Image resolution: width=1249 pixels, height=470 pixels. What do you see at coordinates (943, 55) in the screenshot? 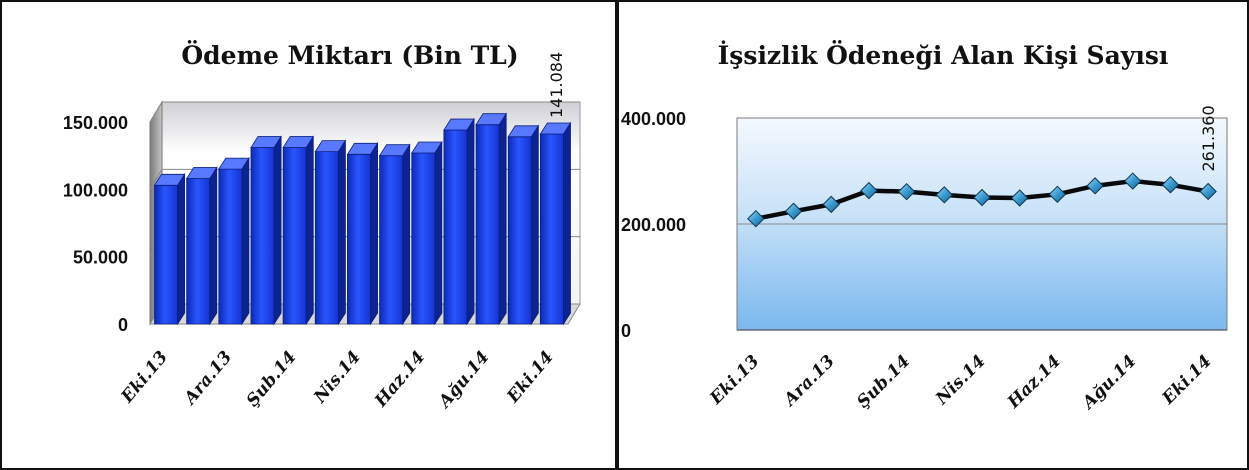
I see `chart-title: İşsizlik Ödeneği Alan Kişi Sayısı` at bounding box center [943, 55].